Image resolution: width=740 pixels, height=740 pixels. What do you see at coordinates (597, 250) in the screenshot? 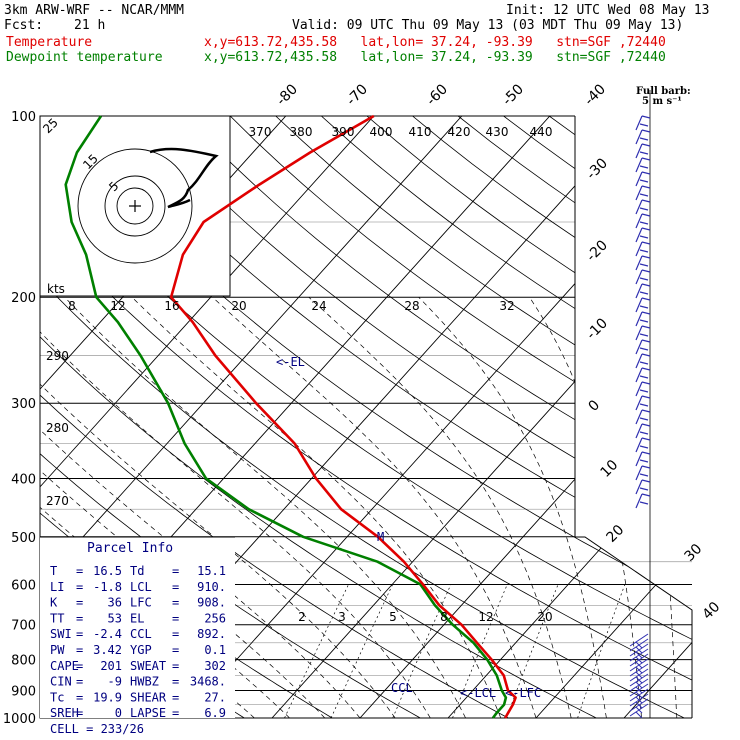
I see `isotherm-label--20: -20` at bounding box center [597, 250].